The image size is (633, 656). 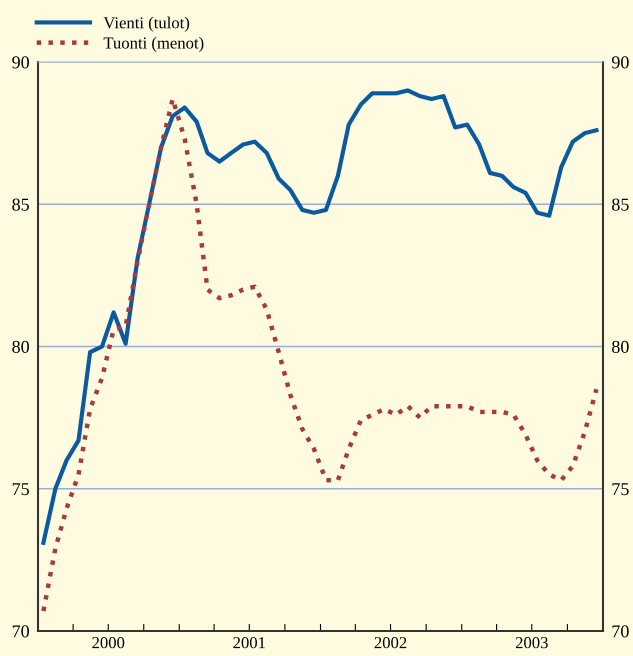 What do you see at coordinates (147, 24) in the screenshot?
I see `legend-label: Vienti (tulot)` at bounding box center [147, 24].